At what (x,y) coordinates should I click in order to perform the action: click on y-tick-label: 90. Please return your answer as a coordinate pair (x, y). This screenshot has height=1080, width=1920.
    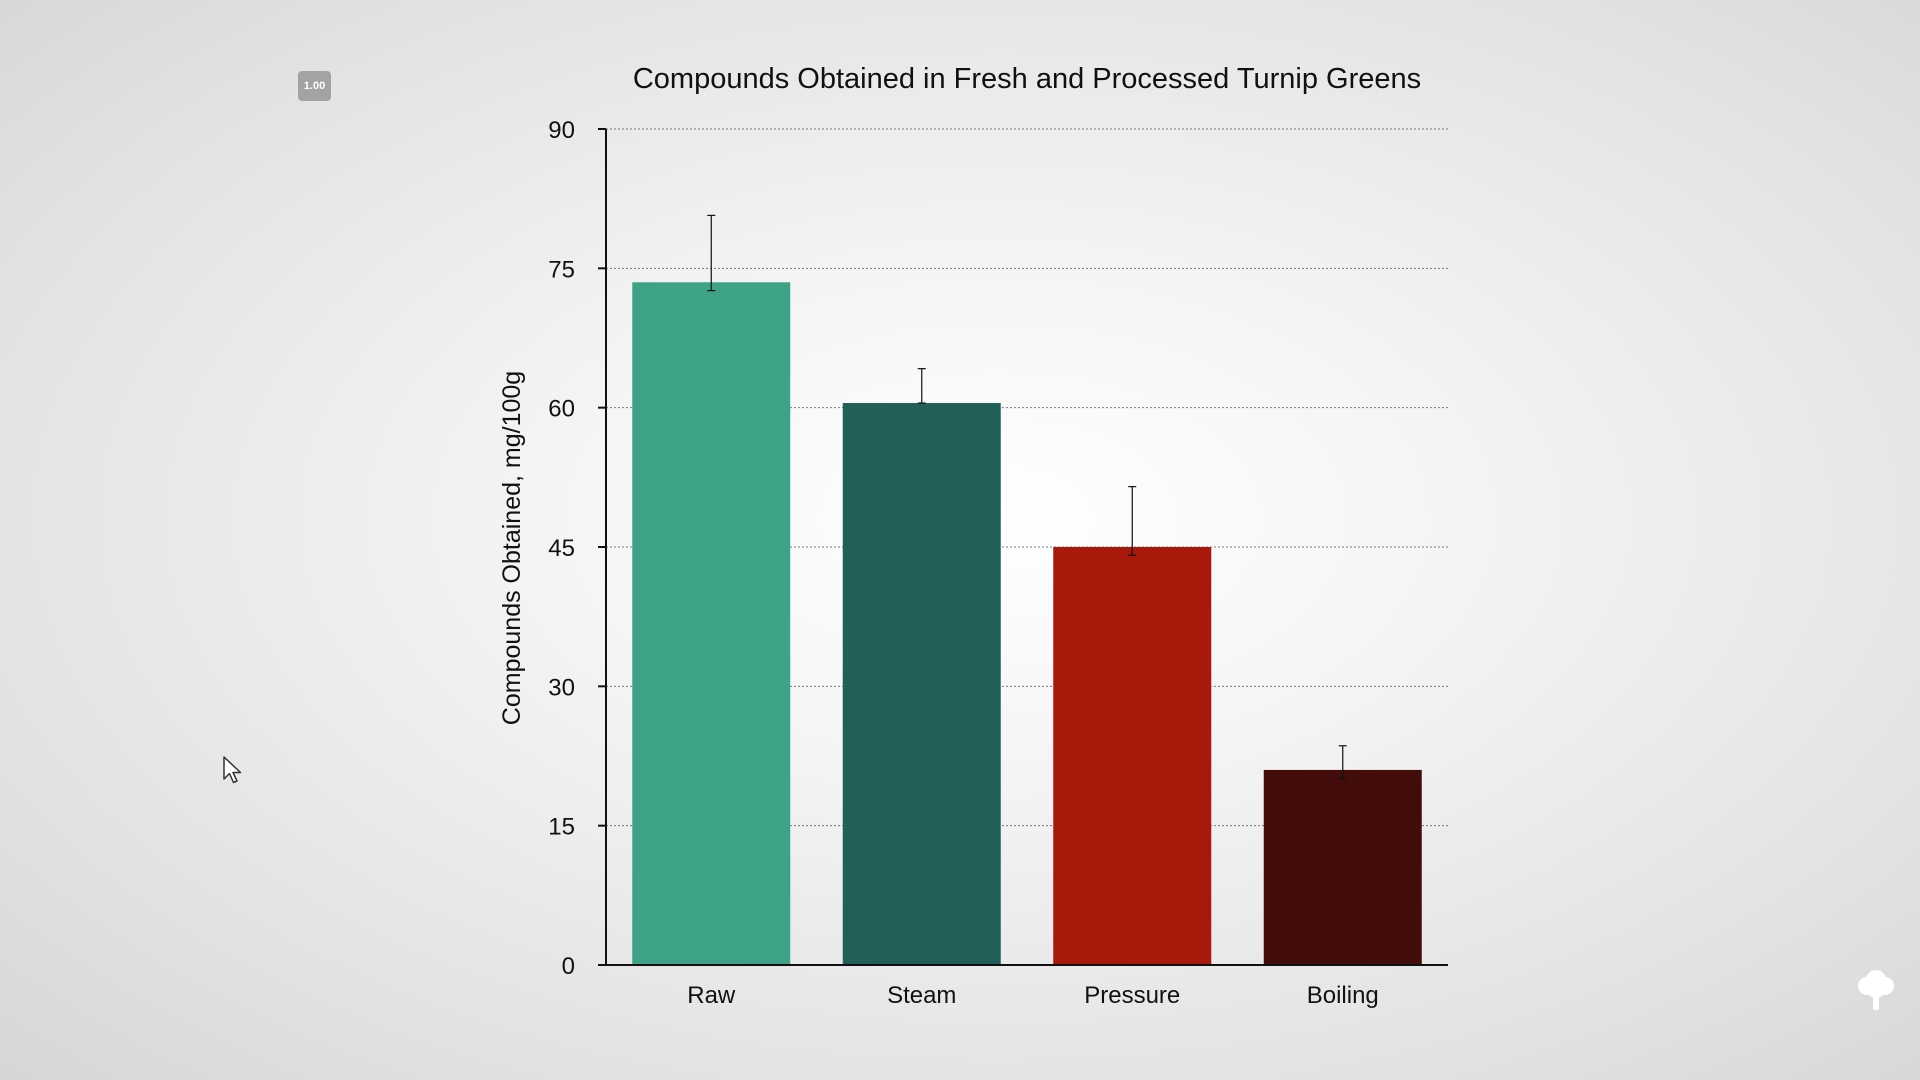
    Looking at the image, I should click on (561, 130).